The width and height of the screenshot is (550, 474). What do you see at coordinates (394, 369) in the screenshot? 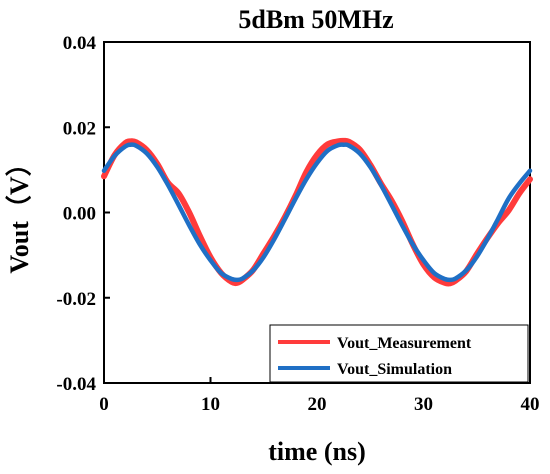
I see `legend-label-simulation: Vout_Simulation` at bounding box center [394, 369].